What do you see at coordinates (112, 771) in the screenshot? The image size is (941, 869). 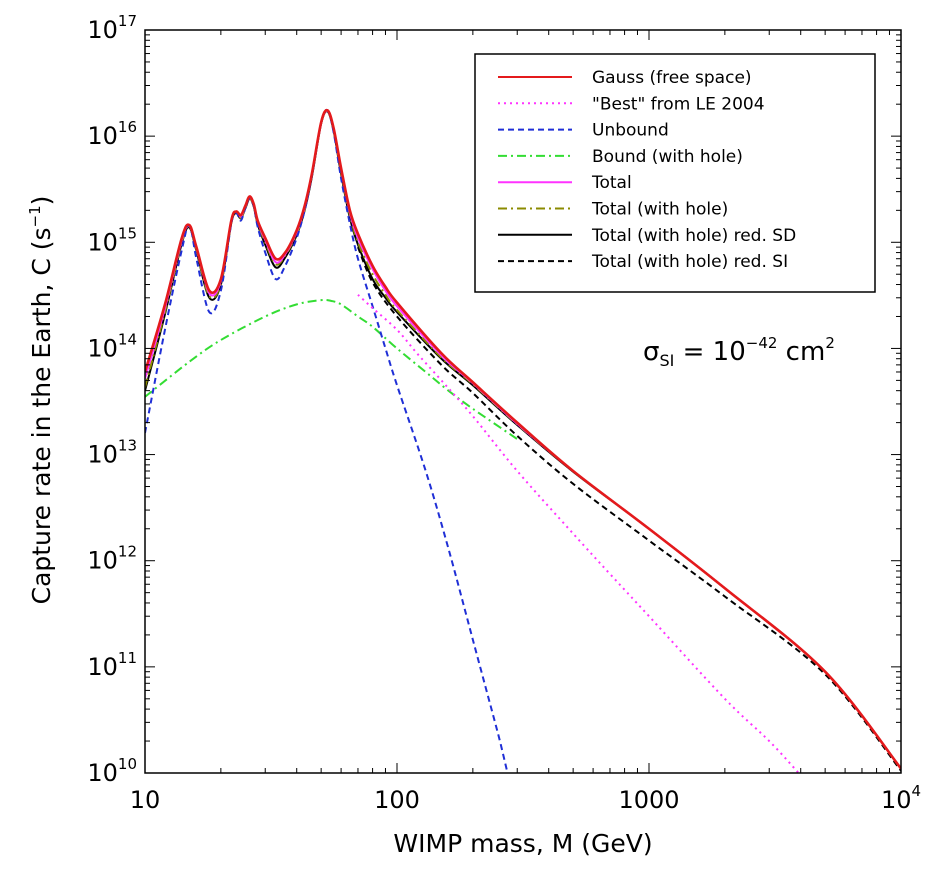 I see `y-tick-label: 1010` at bounding box center [112, 771].